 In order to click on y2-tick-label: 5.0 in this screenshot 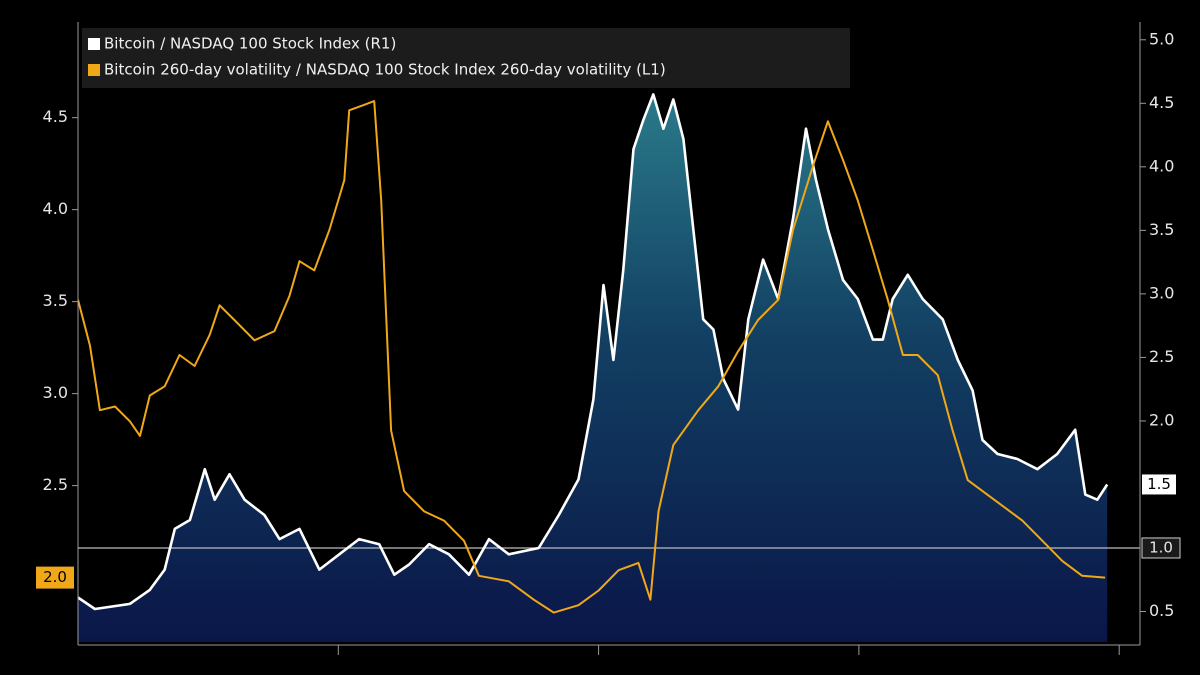, I will do `click(1161, 38)`.